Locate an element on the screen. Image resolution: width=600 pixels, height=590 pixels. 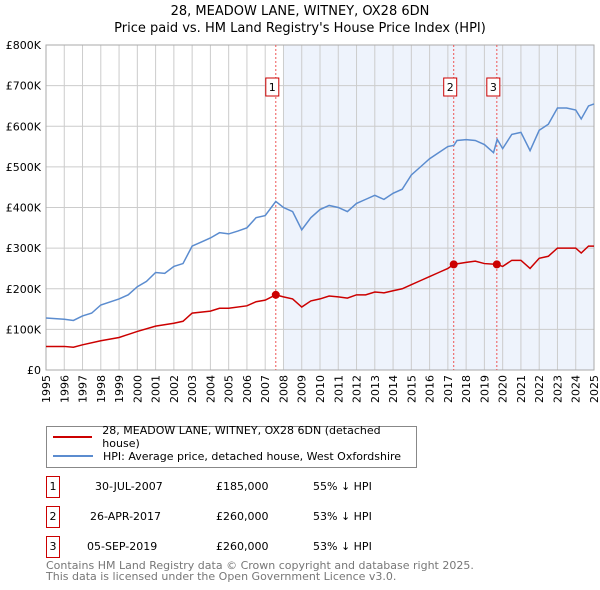
x-tick-label: 2005 is located at coordinates (229, 389).